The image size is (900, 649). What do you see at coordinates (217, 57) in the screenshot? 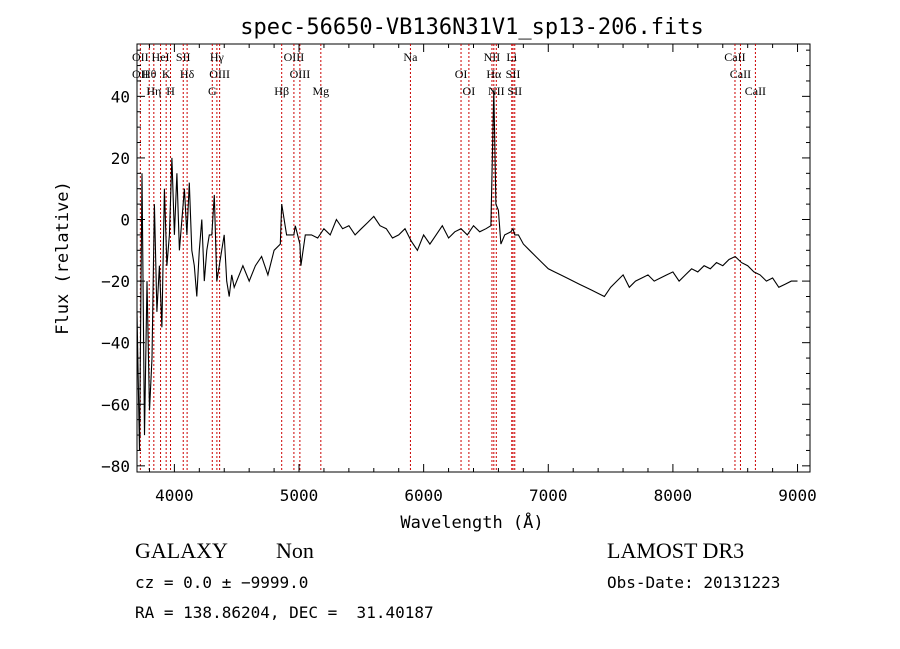
I see `line-marker-label: Hγ` at bounding box center [217, 57].